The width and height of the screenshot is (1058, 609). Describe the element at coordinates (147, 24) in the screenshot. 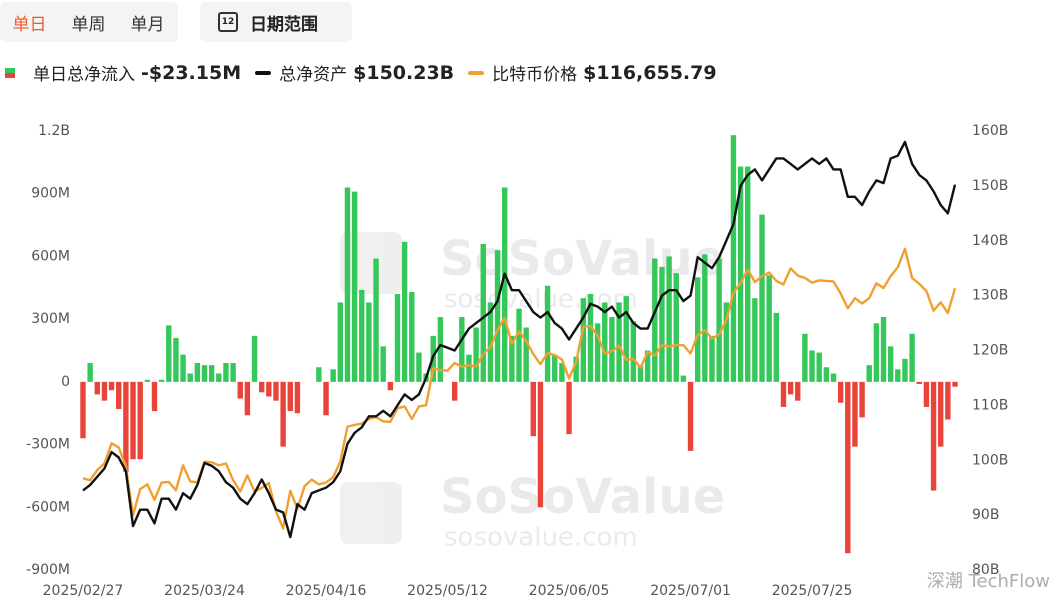

I see `tab: 单月` at that location.